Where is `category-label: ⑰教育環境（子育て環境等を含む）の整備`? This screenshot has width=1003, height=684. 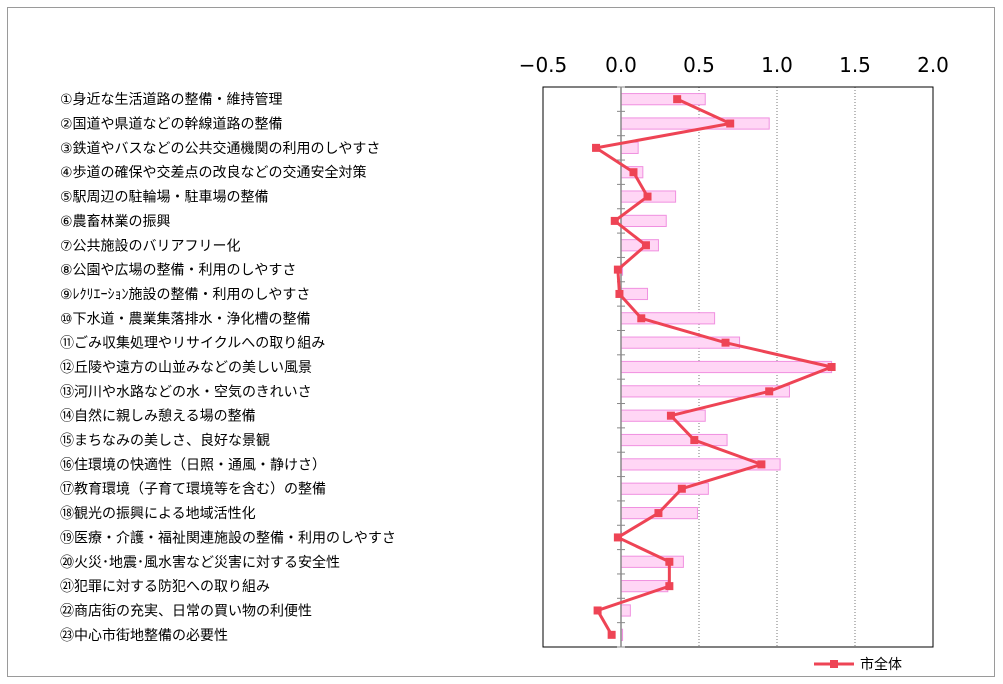
category-label: ⑰教育環境（子育て環境等を含む）の整備 is located at coordinates (193, 489).